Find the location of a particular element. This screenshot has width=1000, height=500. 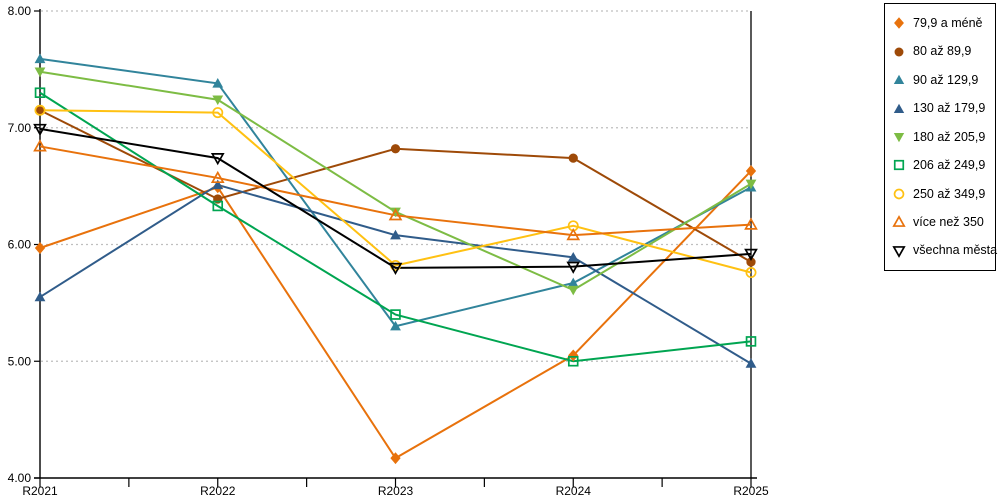

y-tick-label: 5.00 is located at coordinates (20, 361).